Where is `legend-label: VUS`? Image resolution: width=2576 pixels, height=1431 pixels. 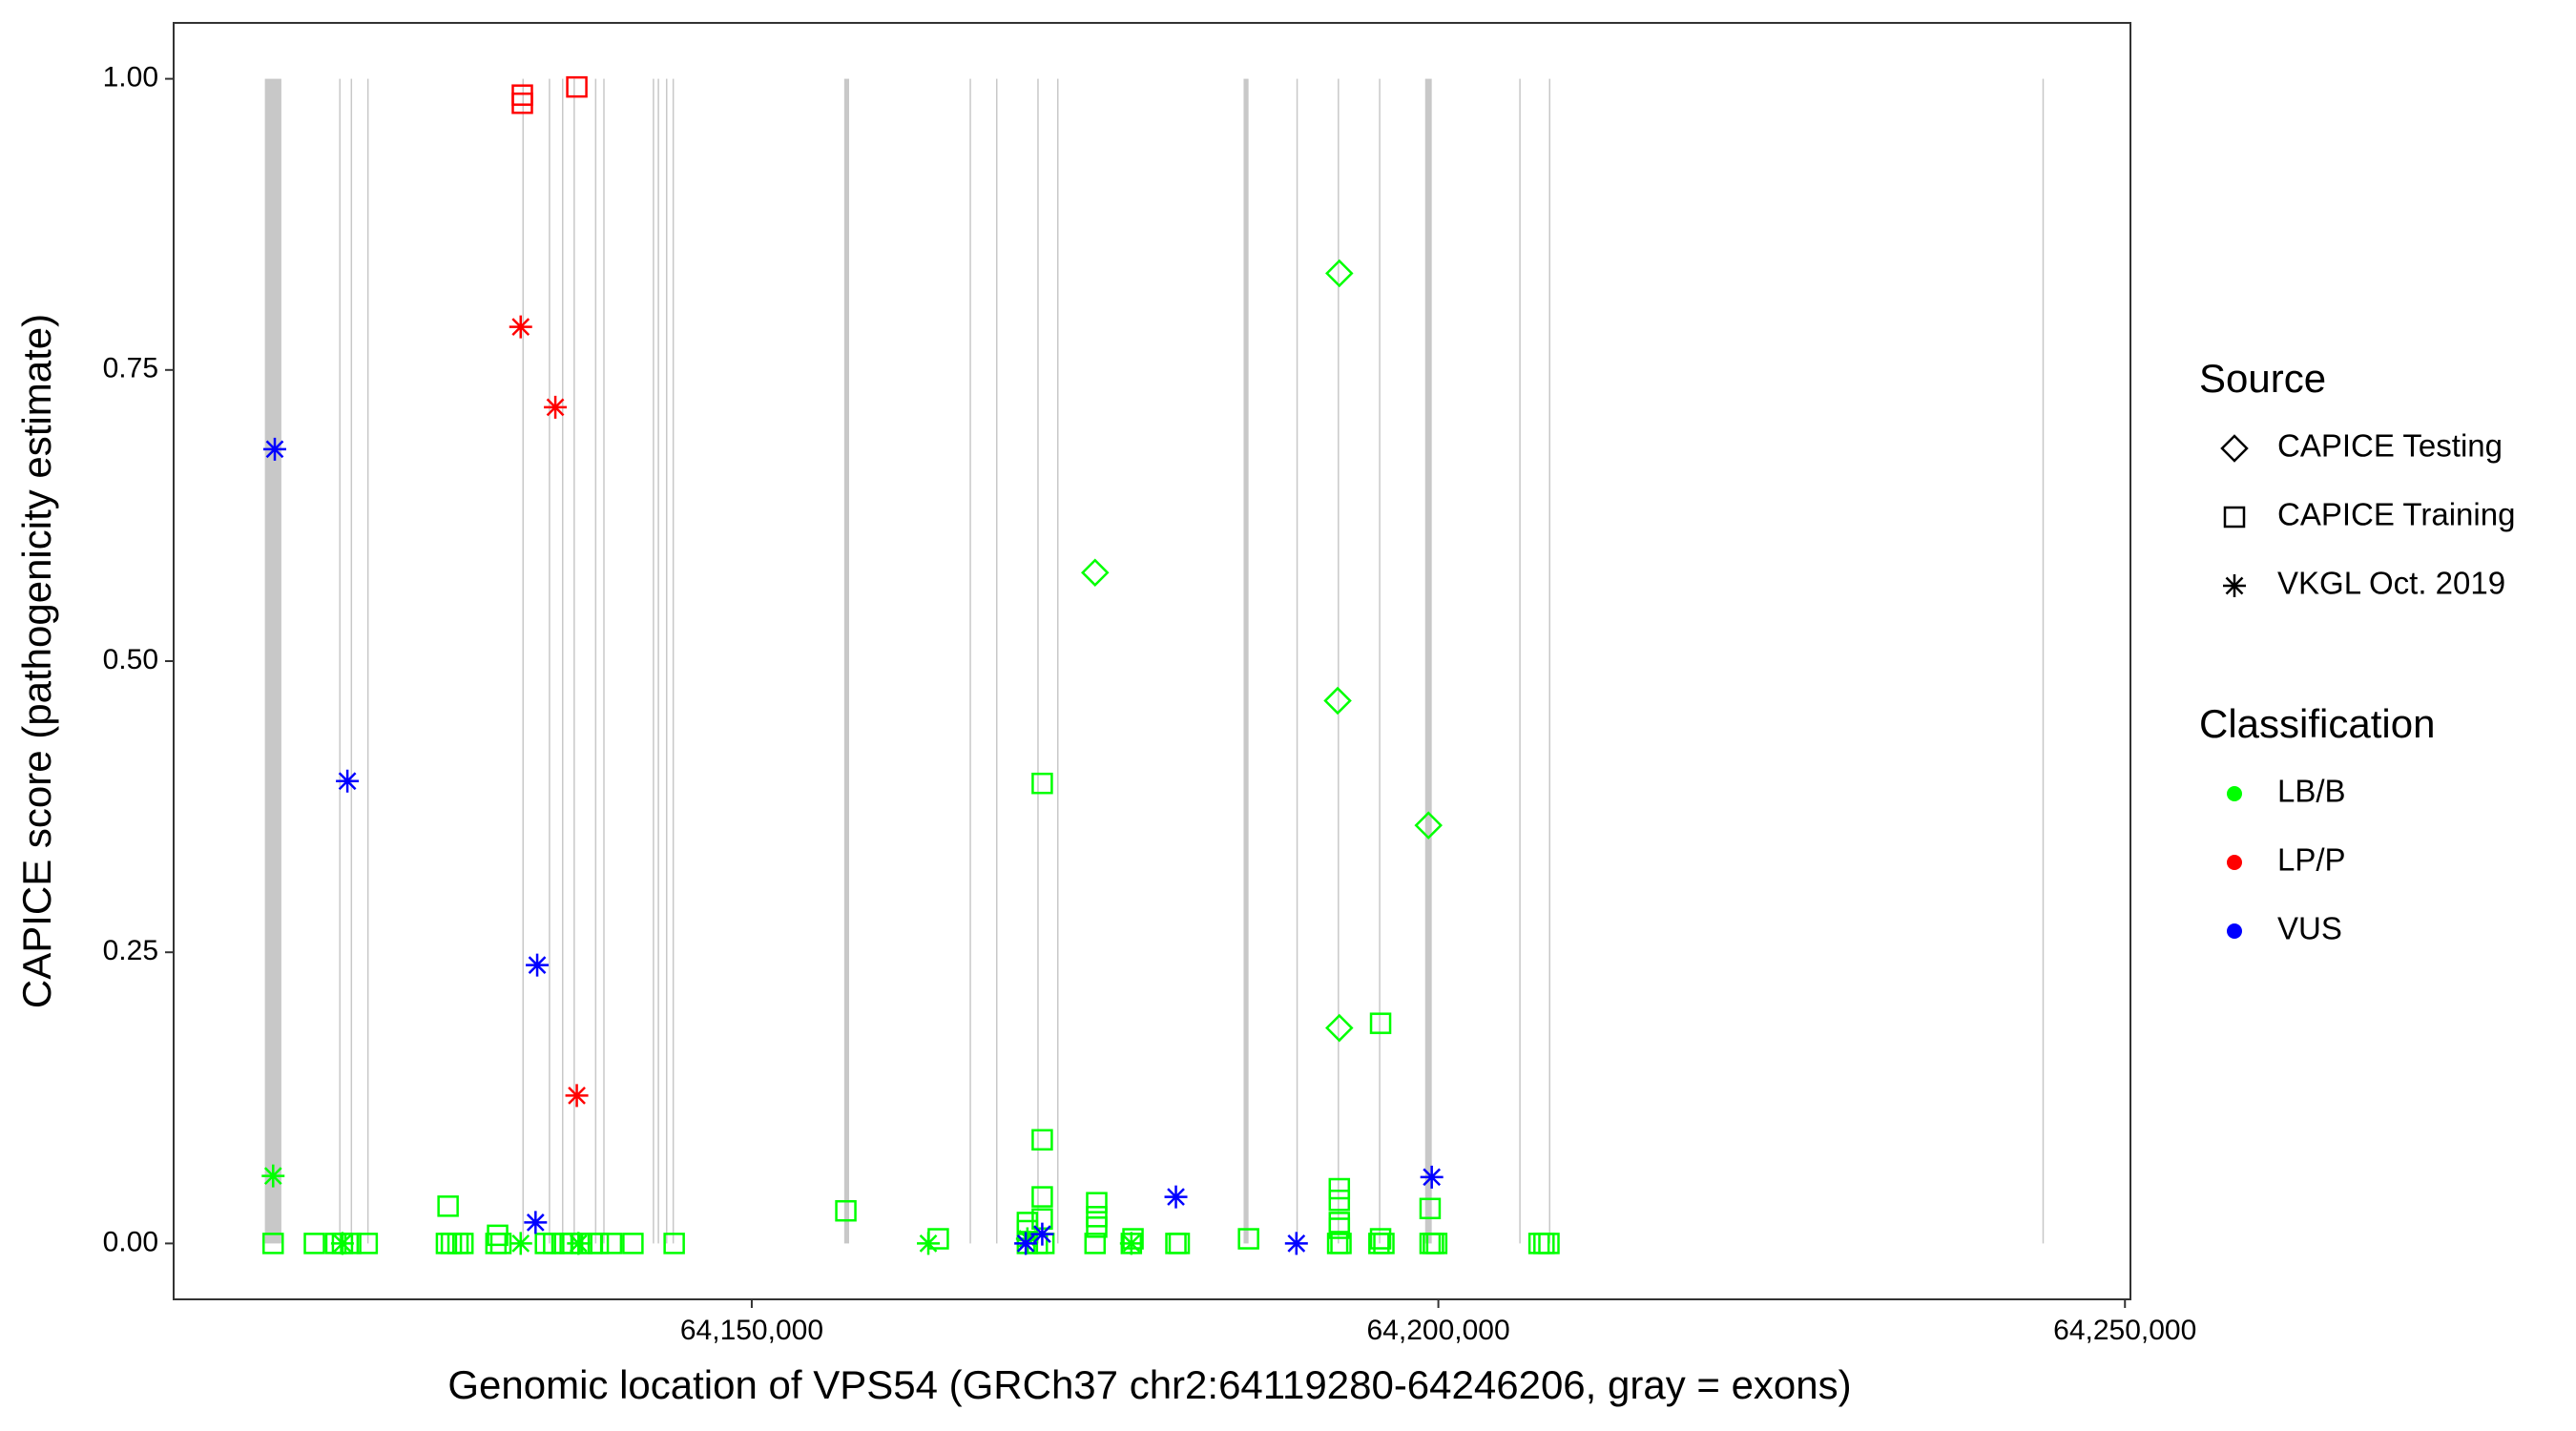 legend-label: VUS is located at coordinates (2309, 928).